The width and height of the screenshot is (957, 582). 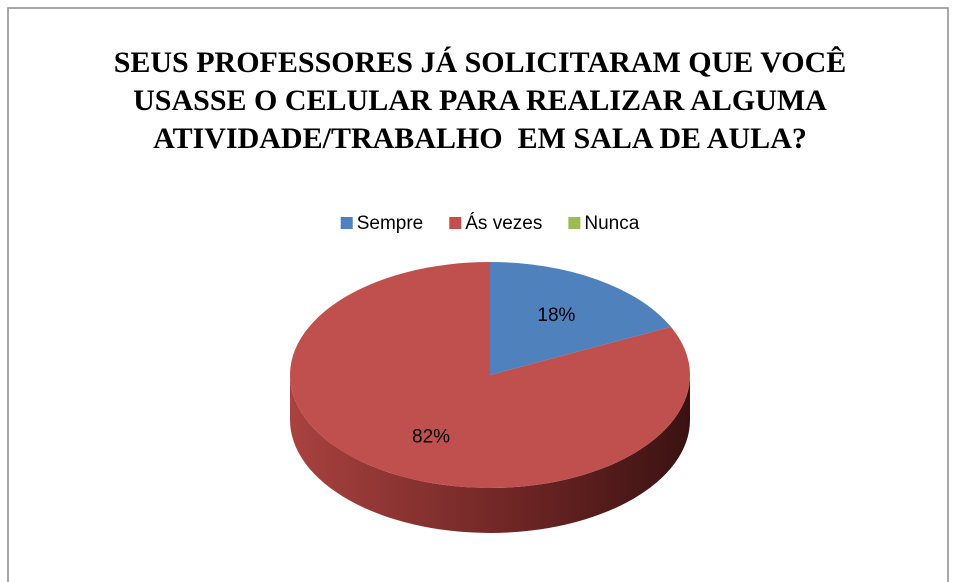 What do you see at coordinates (503, 223) in the screenshot?
I see `legend-label: Ás vezes` at bounding box center [503, 223].